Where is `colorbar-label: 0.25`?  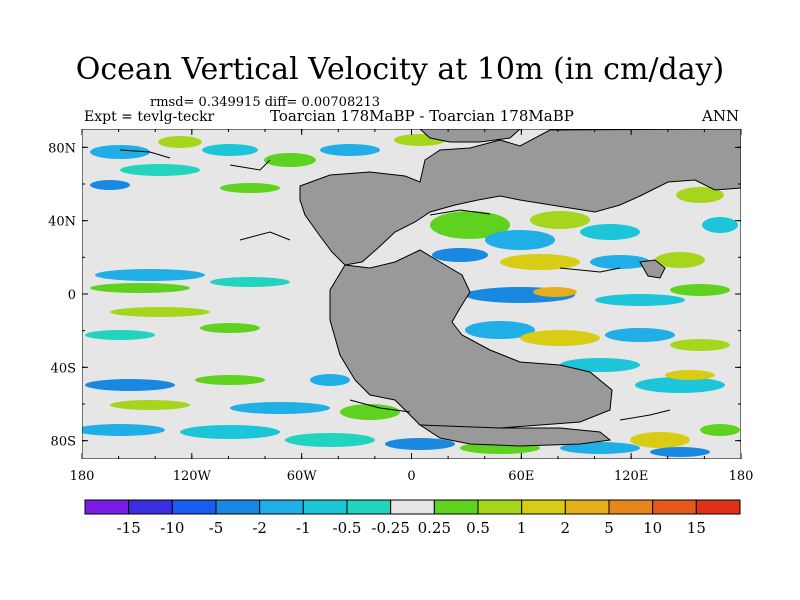
colorbar-label: 0.25 is located at coordinates (434, 528).